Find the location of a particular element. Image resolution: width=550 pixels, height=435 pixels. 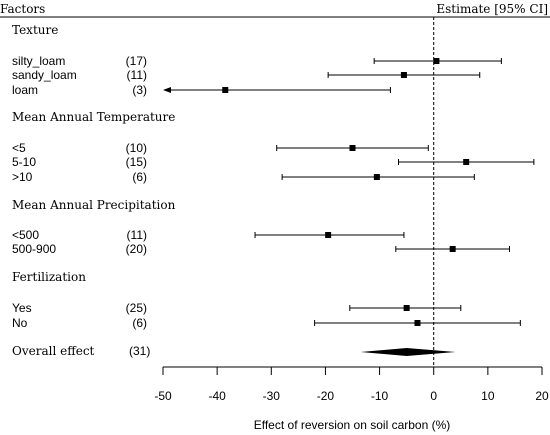

header-factors: Factors is located at coordinates (22, 9).